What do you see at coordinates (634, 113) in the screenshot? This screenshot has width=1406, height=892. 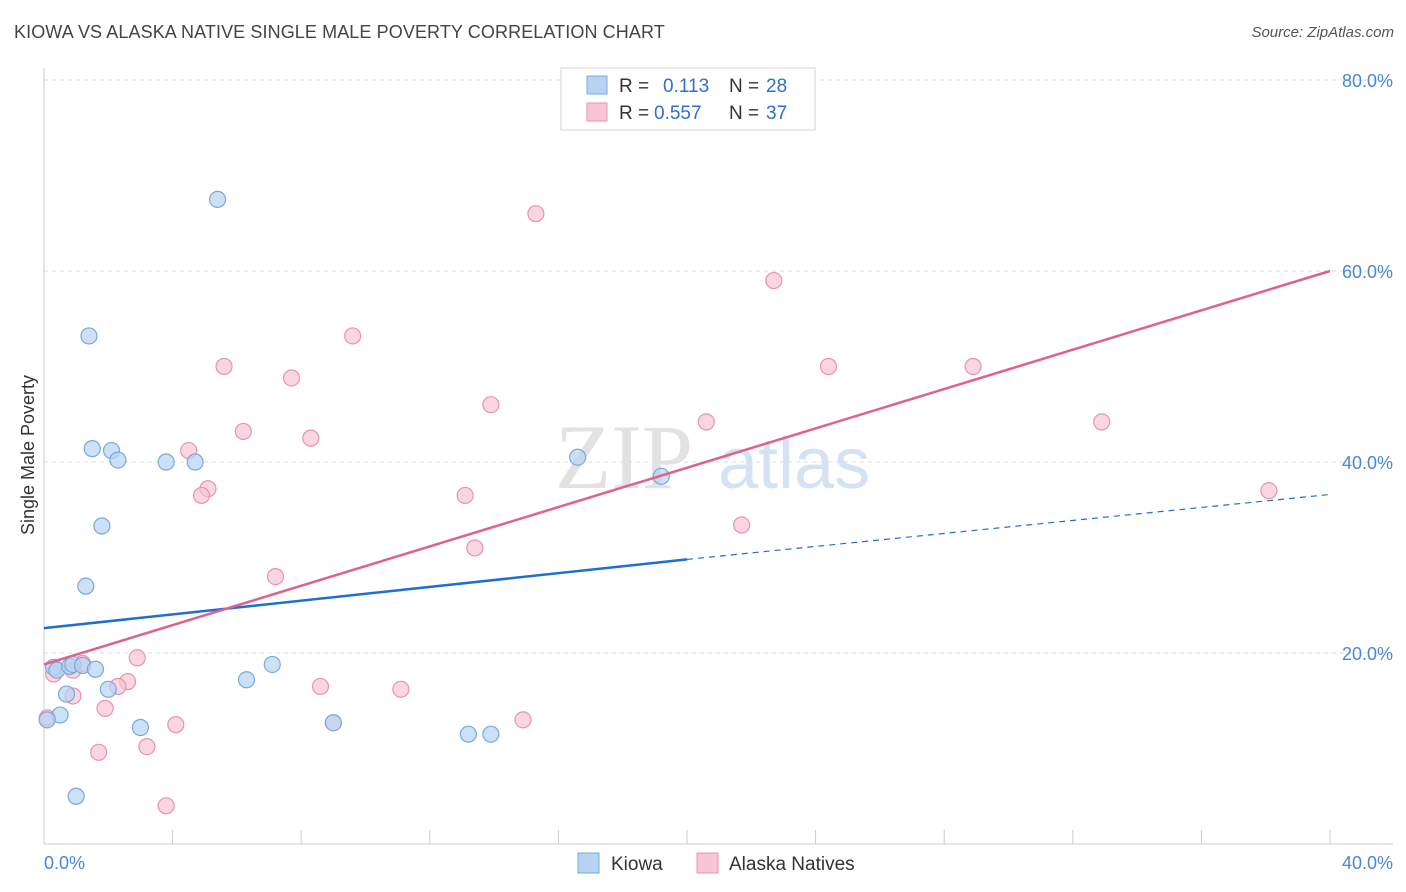 I see `legend-alaska-r-label: R =` at bounding box center [634, 113].